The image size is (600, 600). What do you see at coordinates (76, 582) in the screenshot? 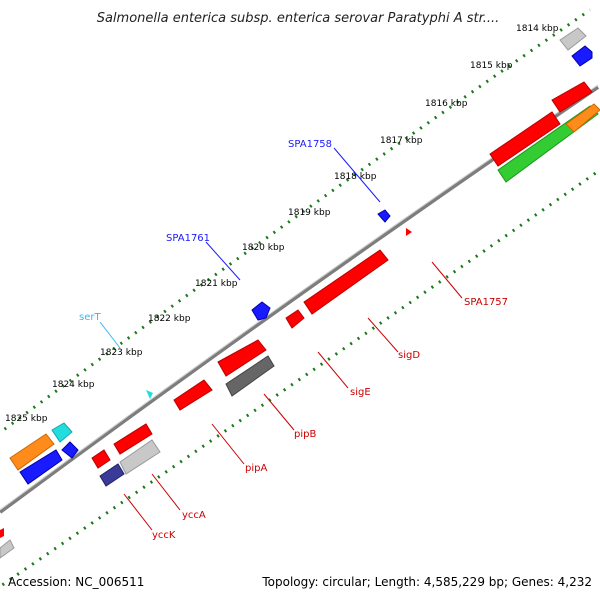
I see `accession-text: Accession: NC_006511` at bounding box center [76, 582].